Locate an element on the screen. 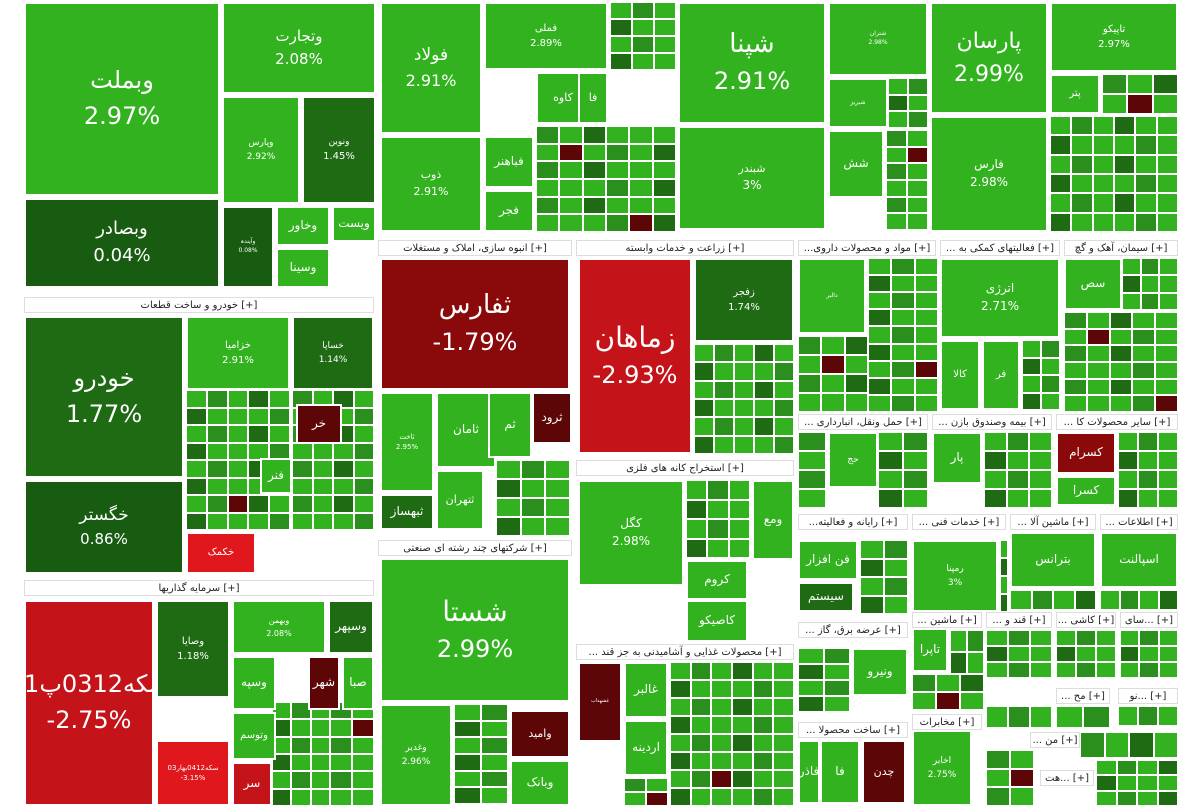 This screenshot has width=1200, height=812. stock-tile: ثتهران is located at coordinates (460, 500).